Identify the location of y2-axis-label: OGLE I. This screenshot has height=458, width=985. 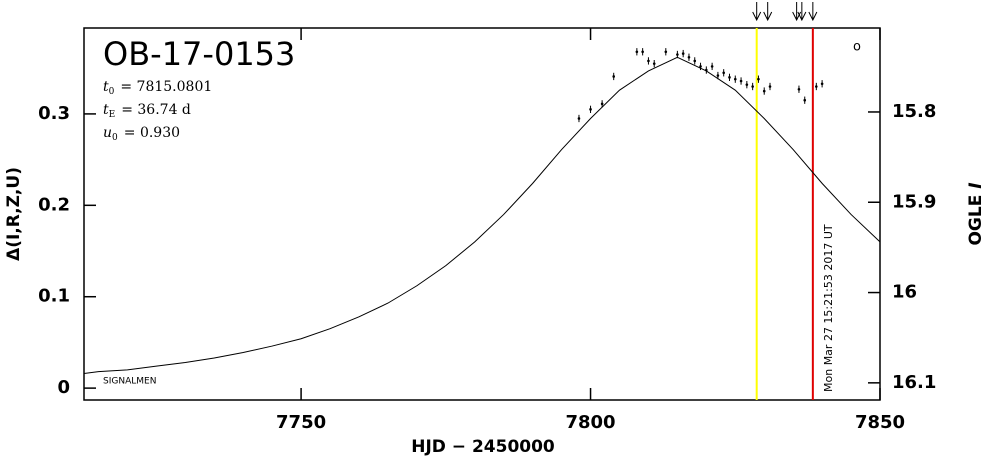
(975, 213).